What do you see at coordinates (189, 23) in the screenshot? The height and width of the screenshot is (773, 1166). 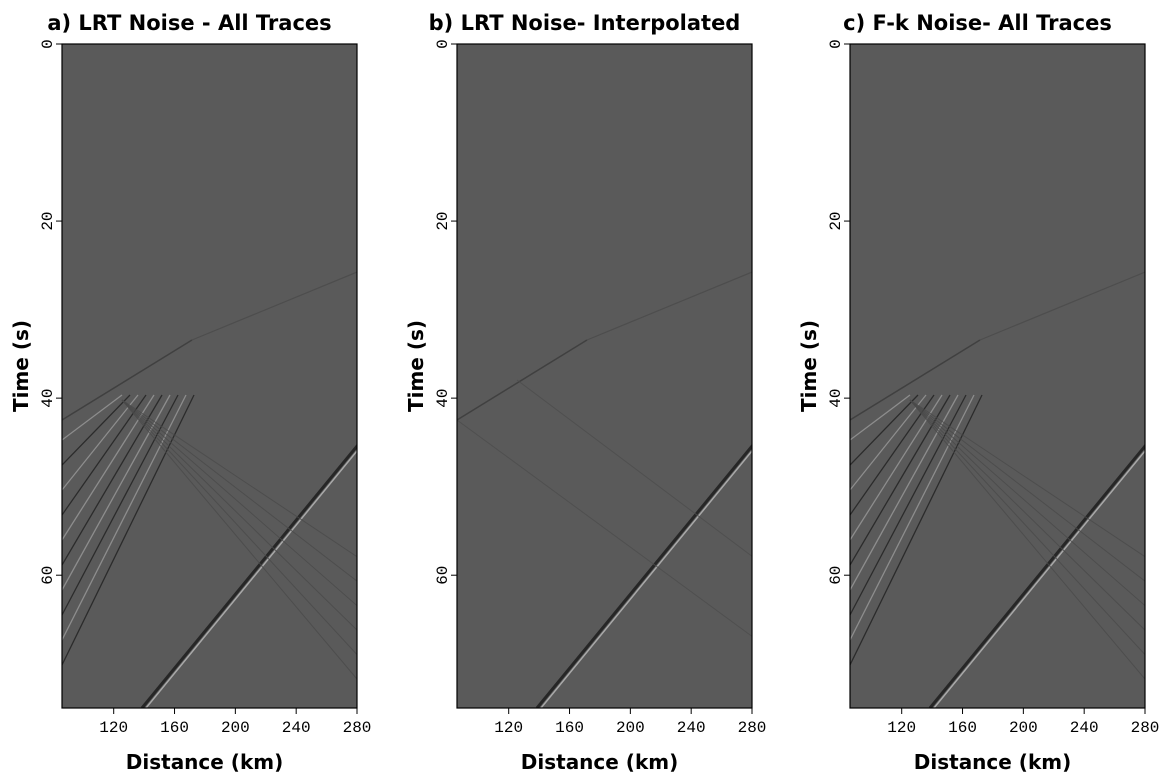 I see `chart-title: a) LRT Noise - All Traces` at bounding box center [189, 23].